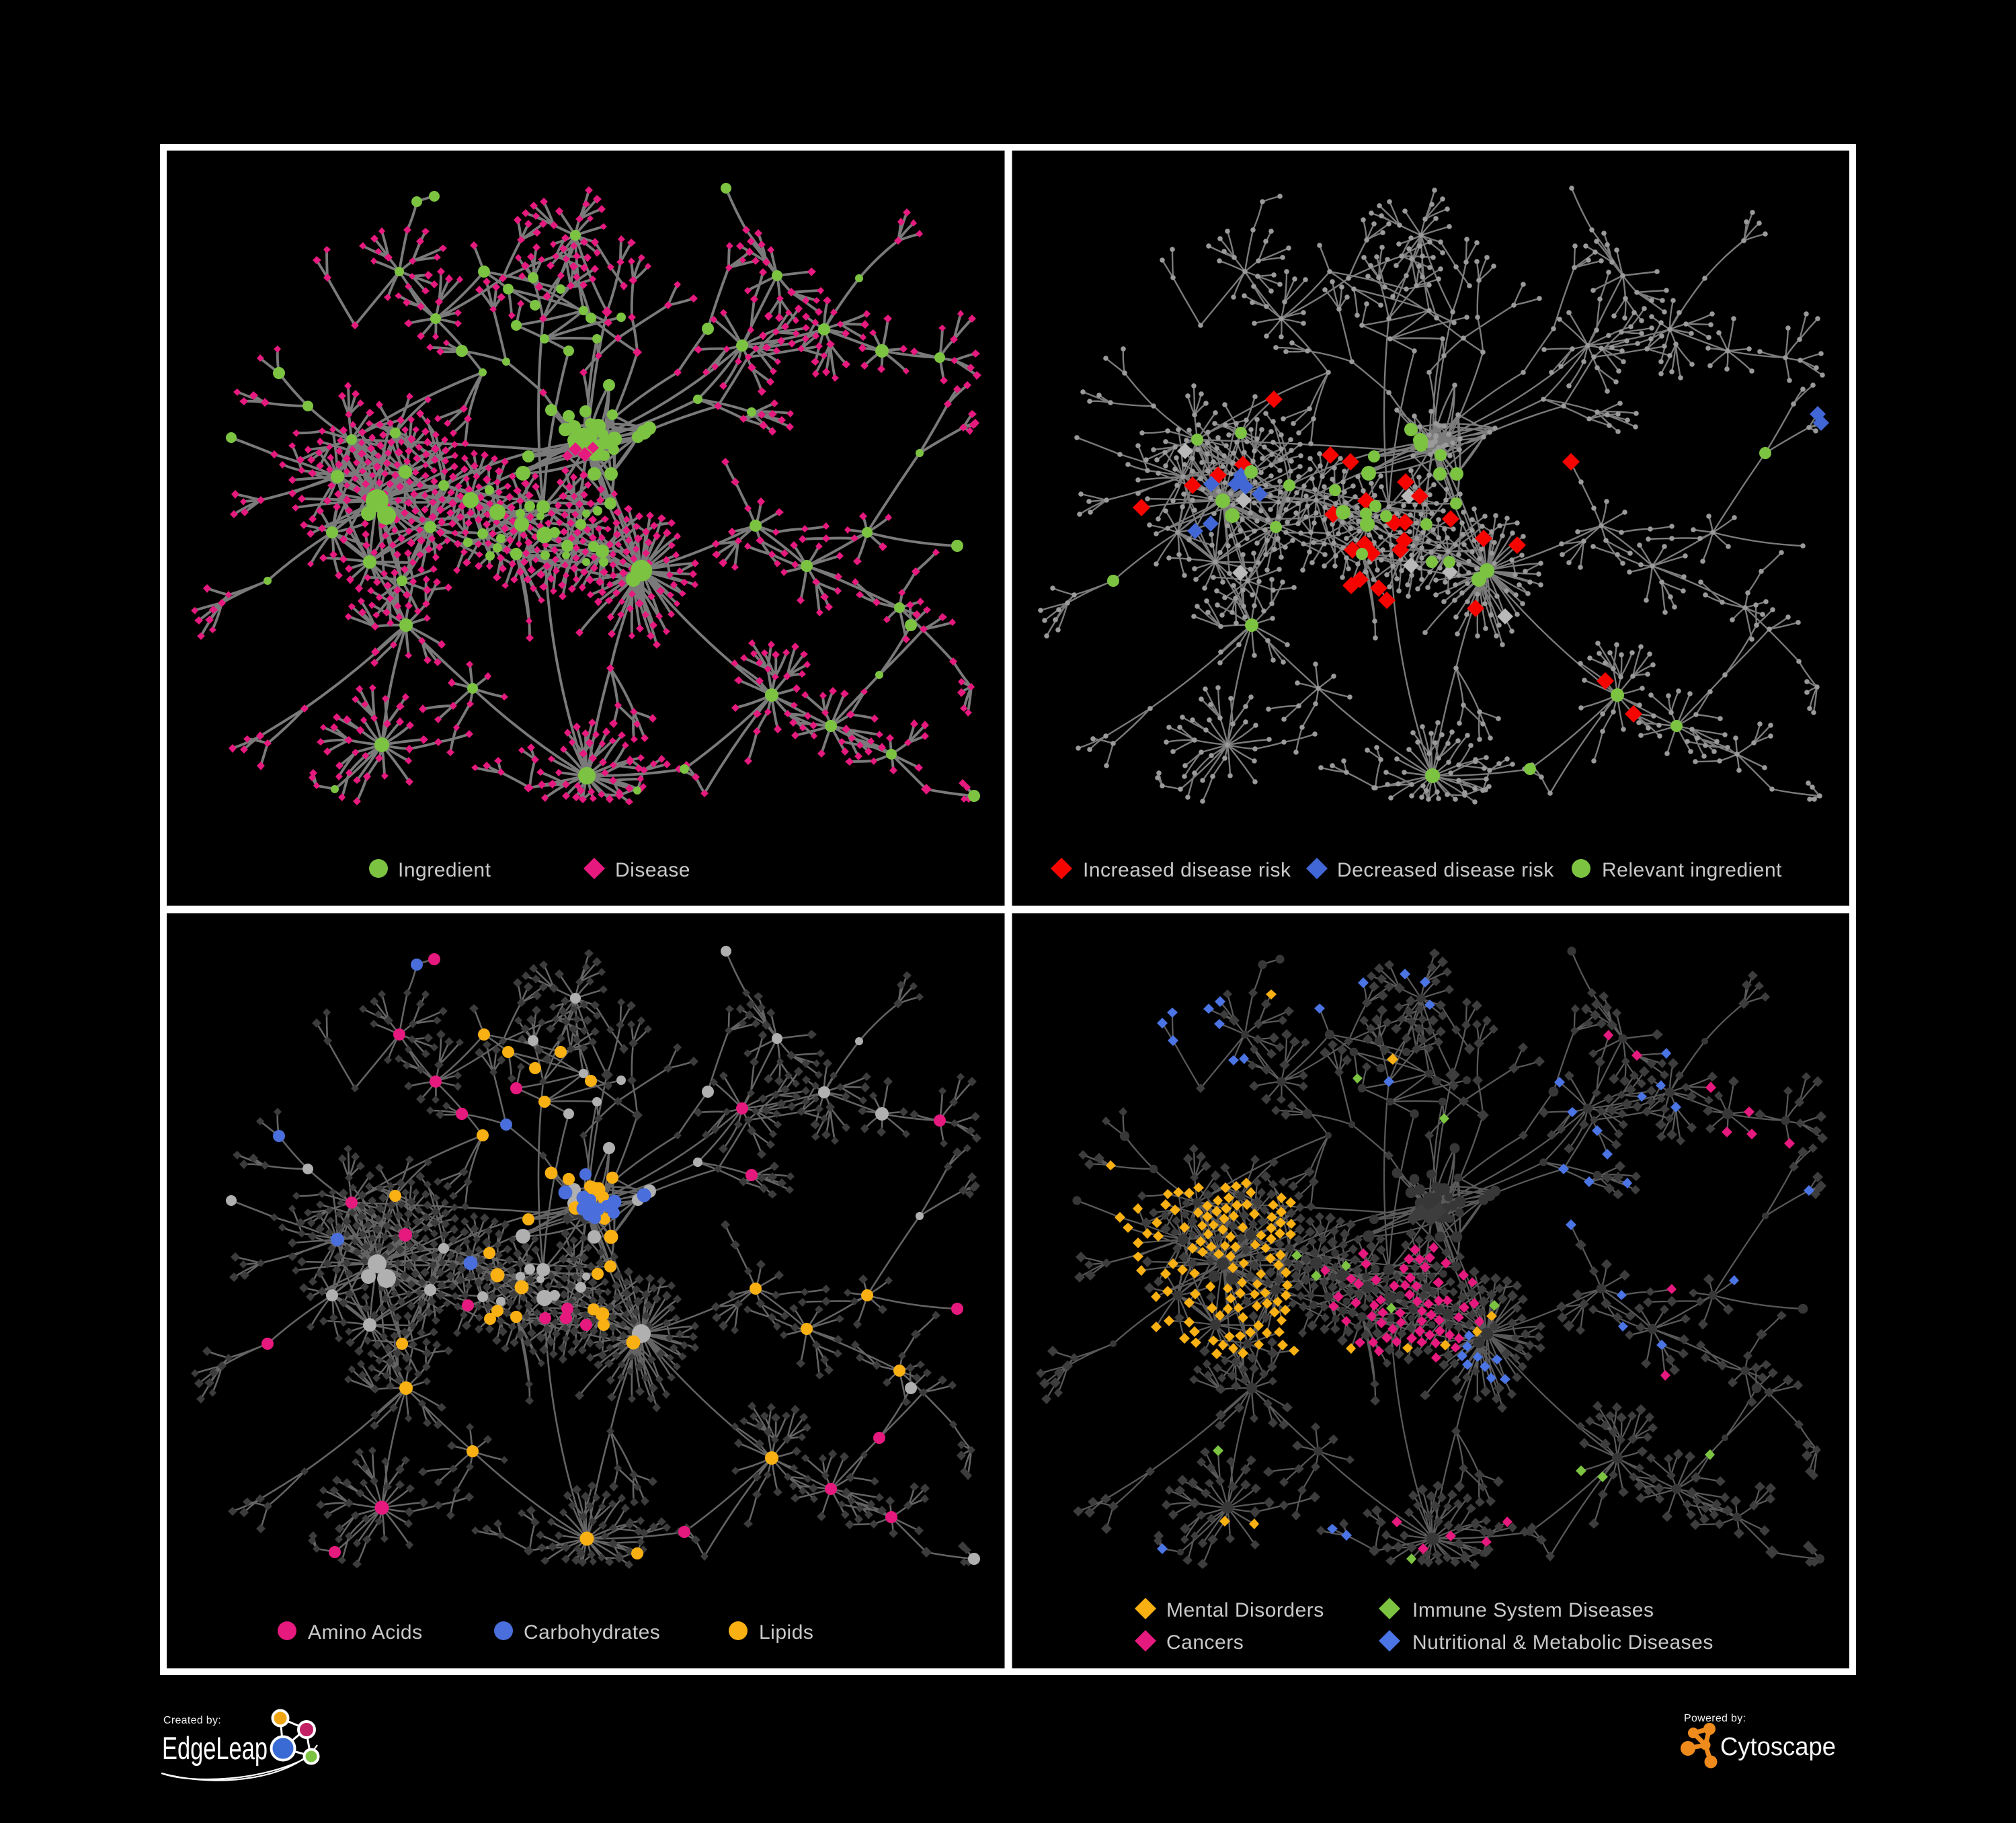  I want to click on svg-text: Cancers, so click(1205, 1642).